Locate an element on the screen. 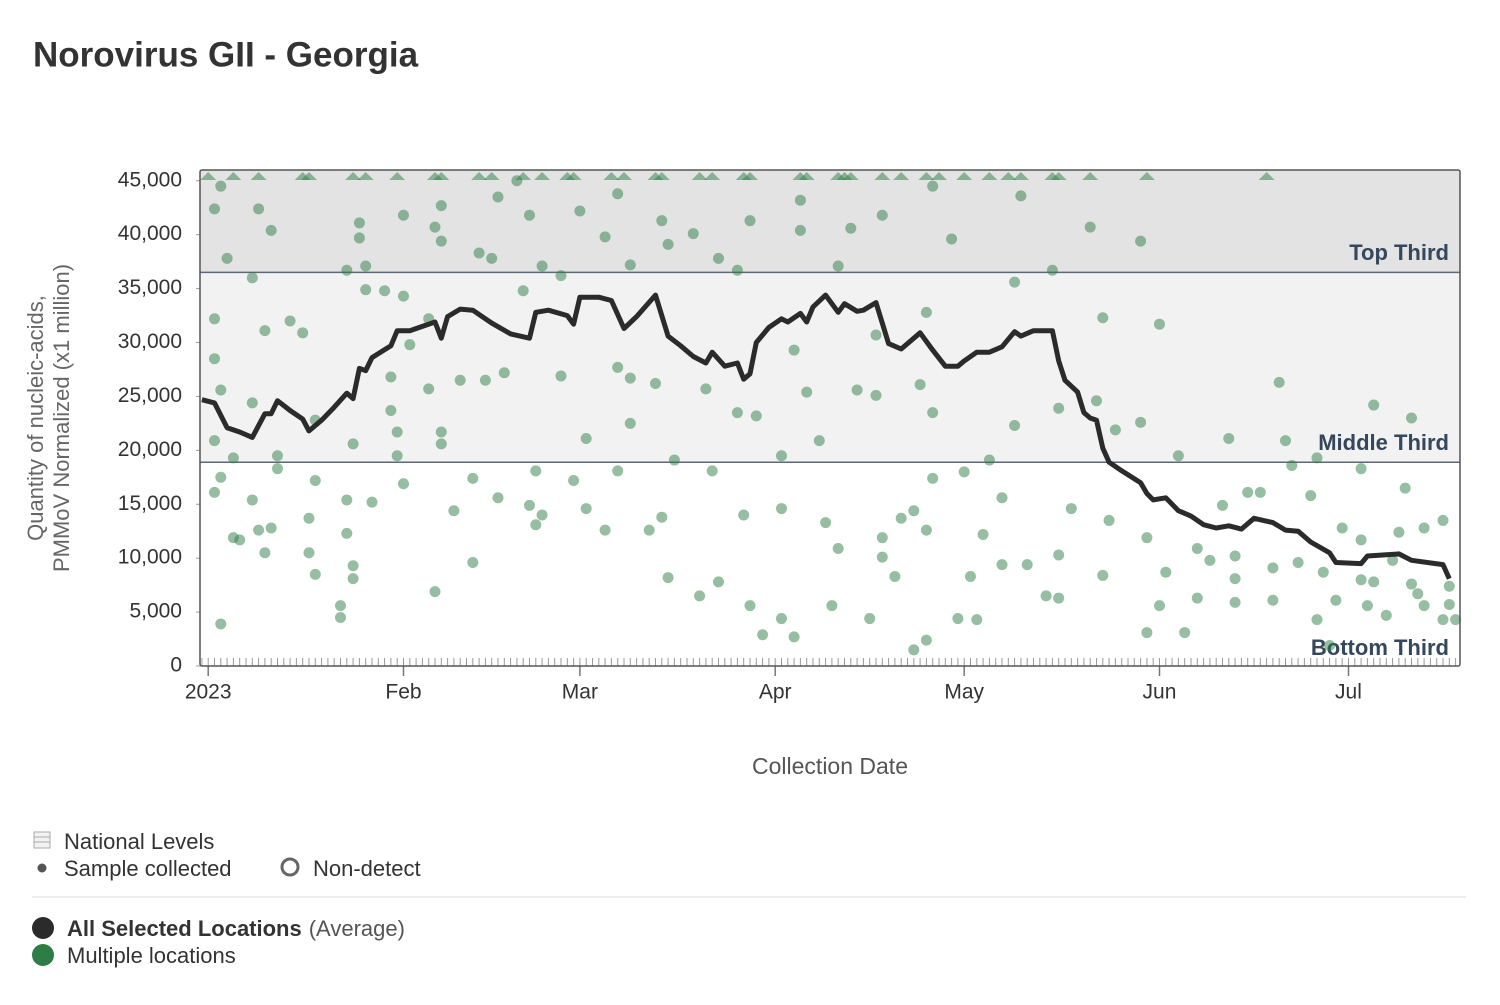  legend-sample-icon is located at coordinates (42, 868).